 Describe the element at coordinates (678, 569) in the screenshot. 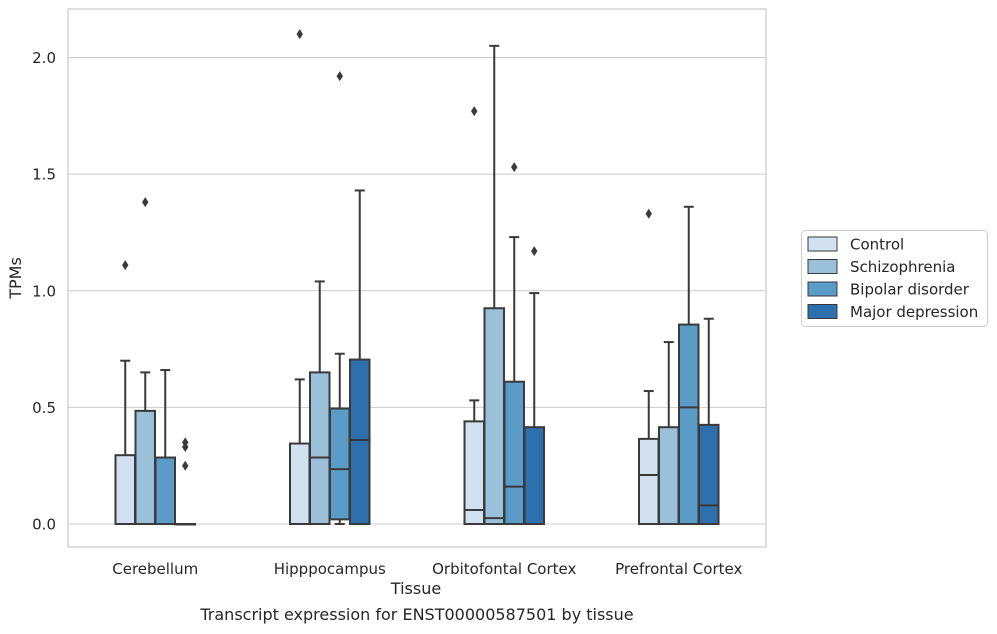

I see `x-tick-label: Prefrontal Cortex` at that location.